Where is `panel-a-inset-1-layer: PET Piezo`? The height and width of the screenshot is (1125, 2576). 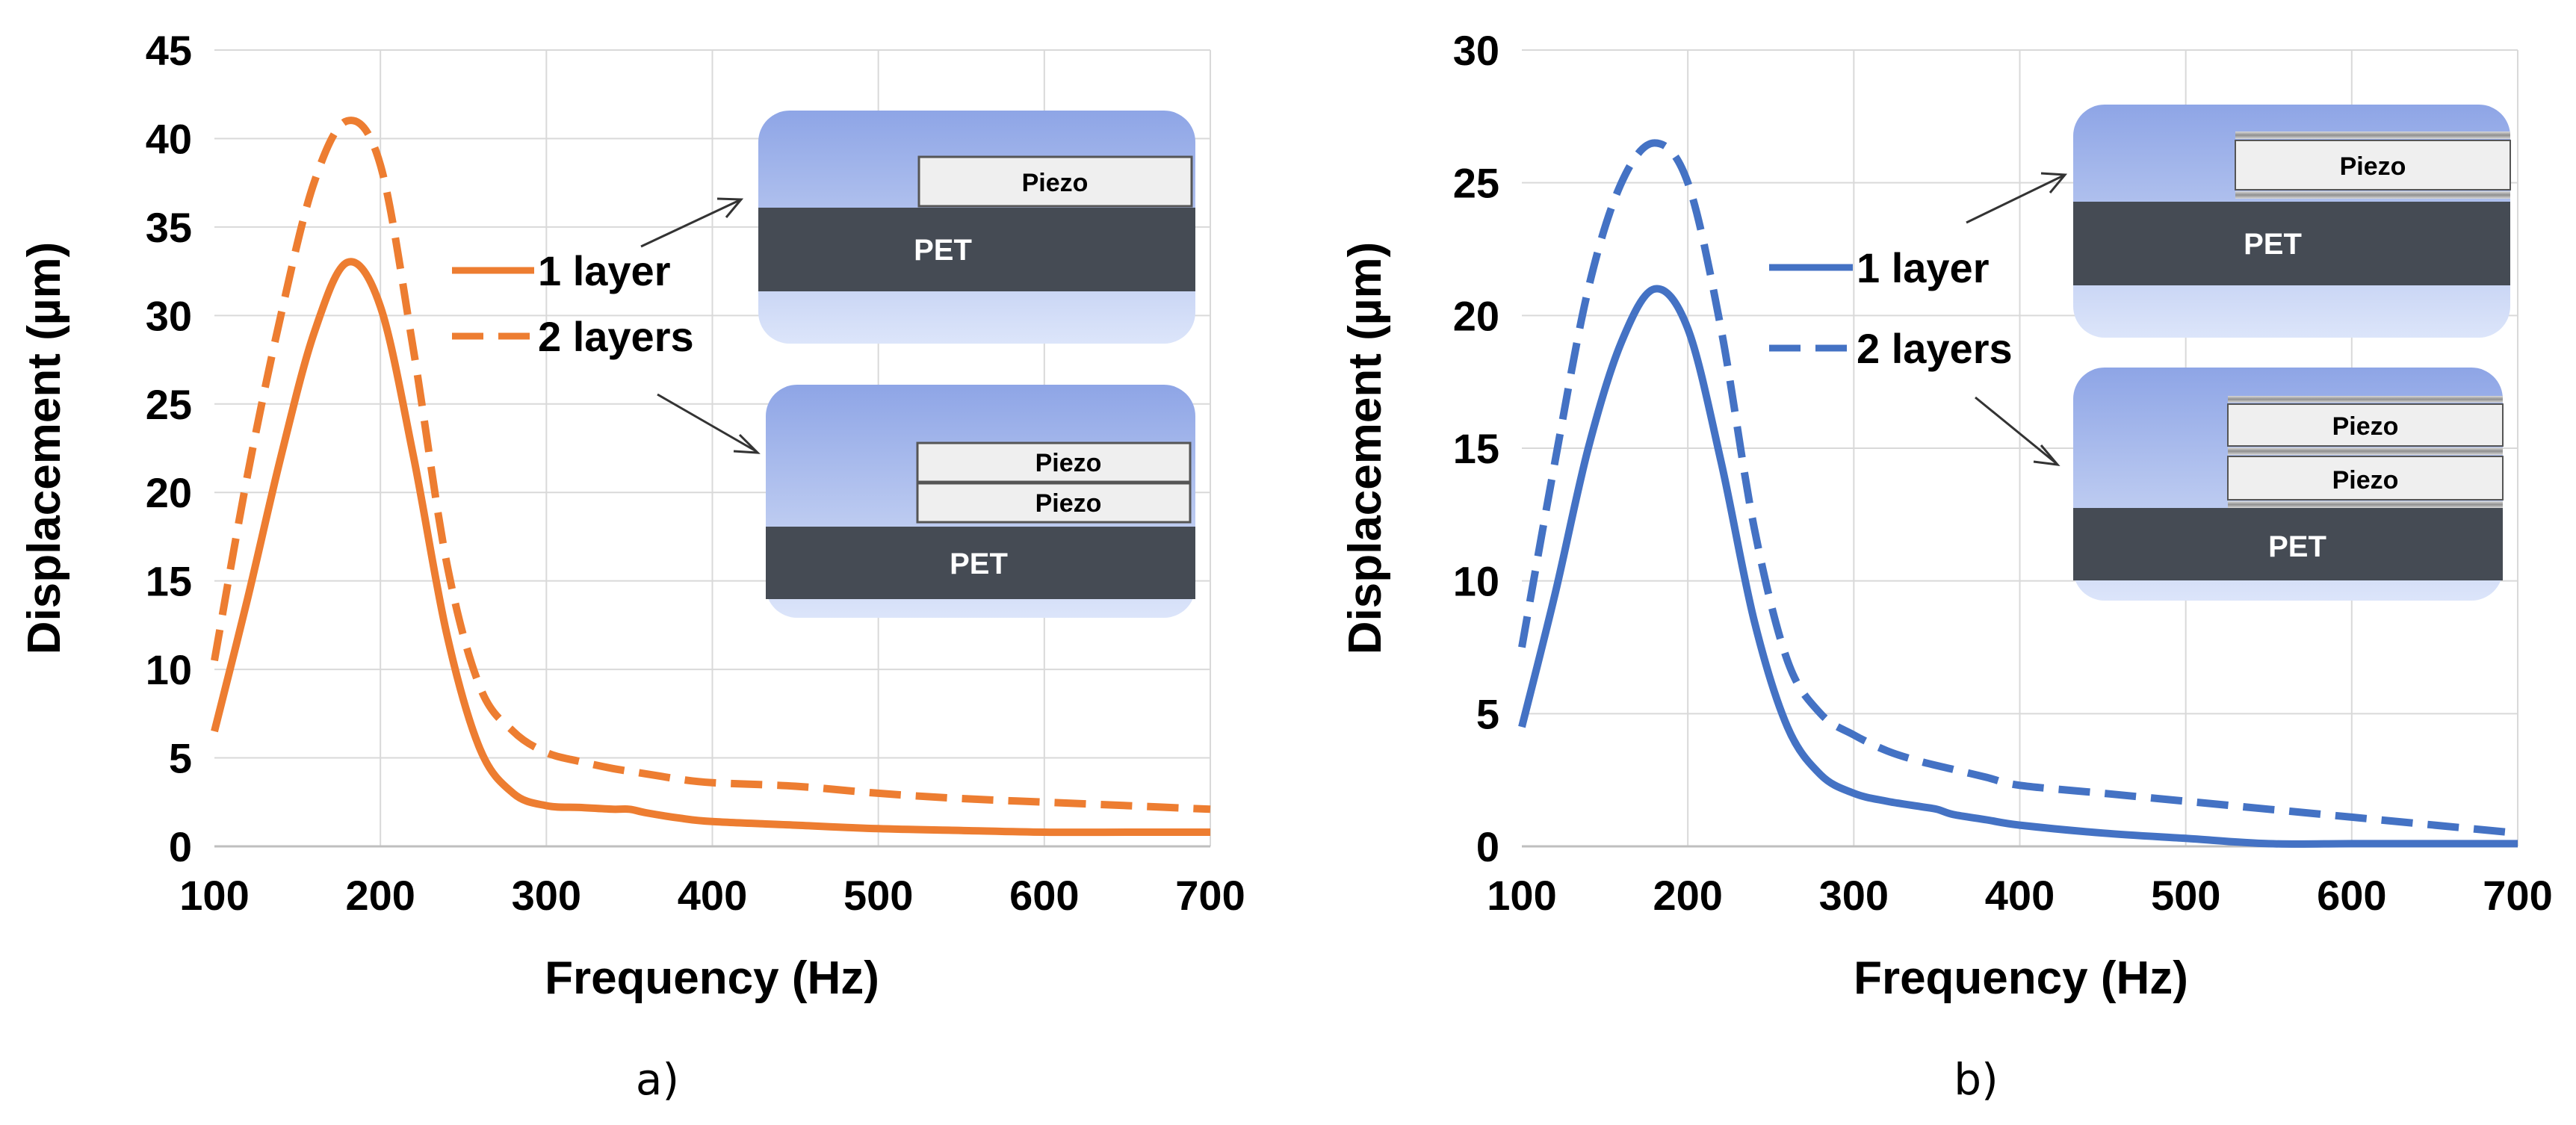 panel-a-inset-1-layer: PET Piezo is located at coordinates (976, 227).